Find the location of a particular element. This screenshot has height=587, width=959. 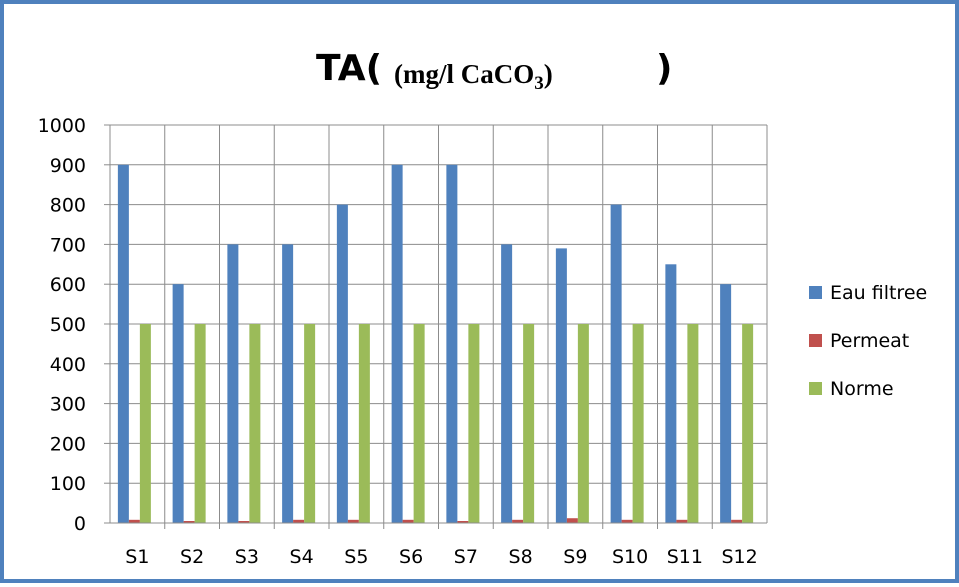

chart-title-bracket: ) is located at coordinates (664, 68).